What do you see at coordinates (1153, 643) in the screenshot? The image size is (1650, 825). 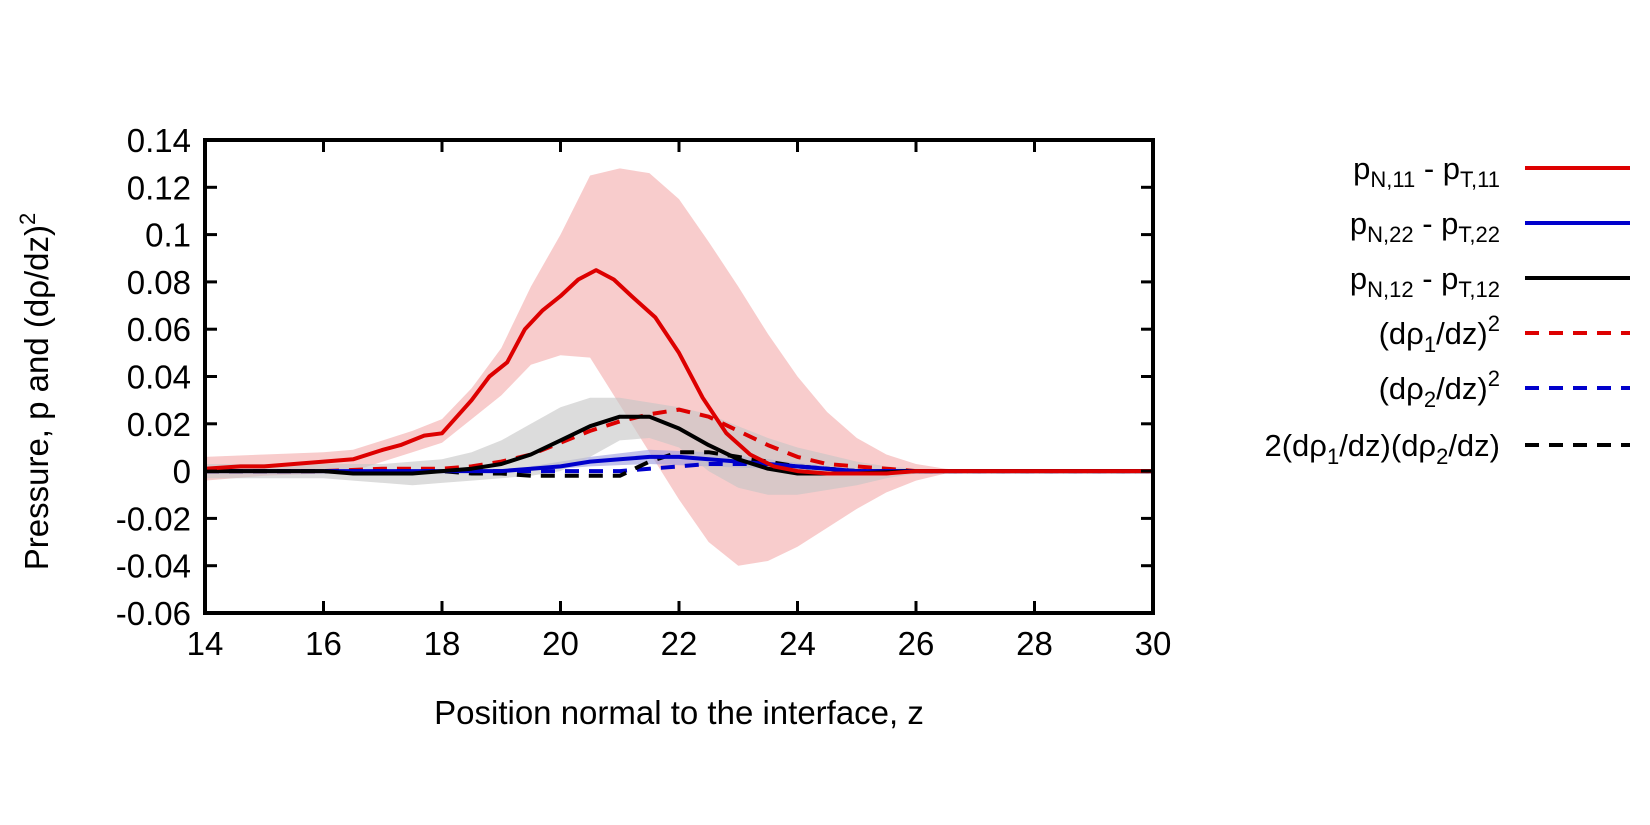 I see `x-tick-label: 30` at bounding box center [1153, 643].